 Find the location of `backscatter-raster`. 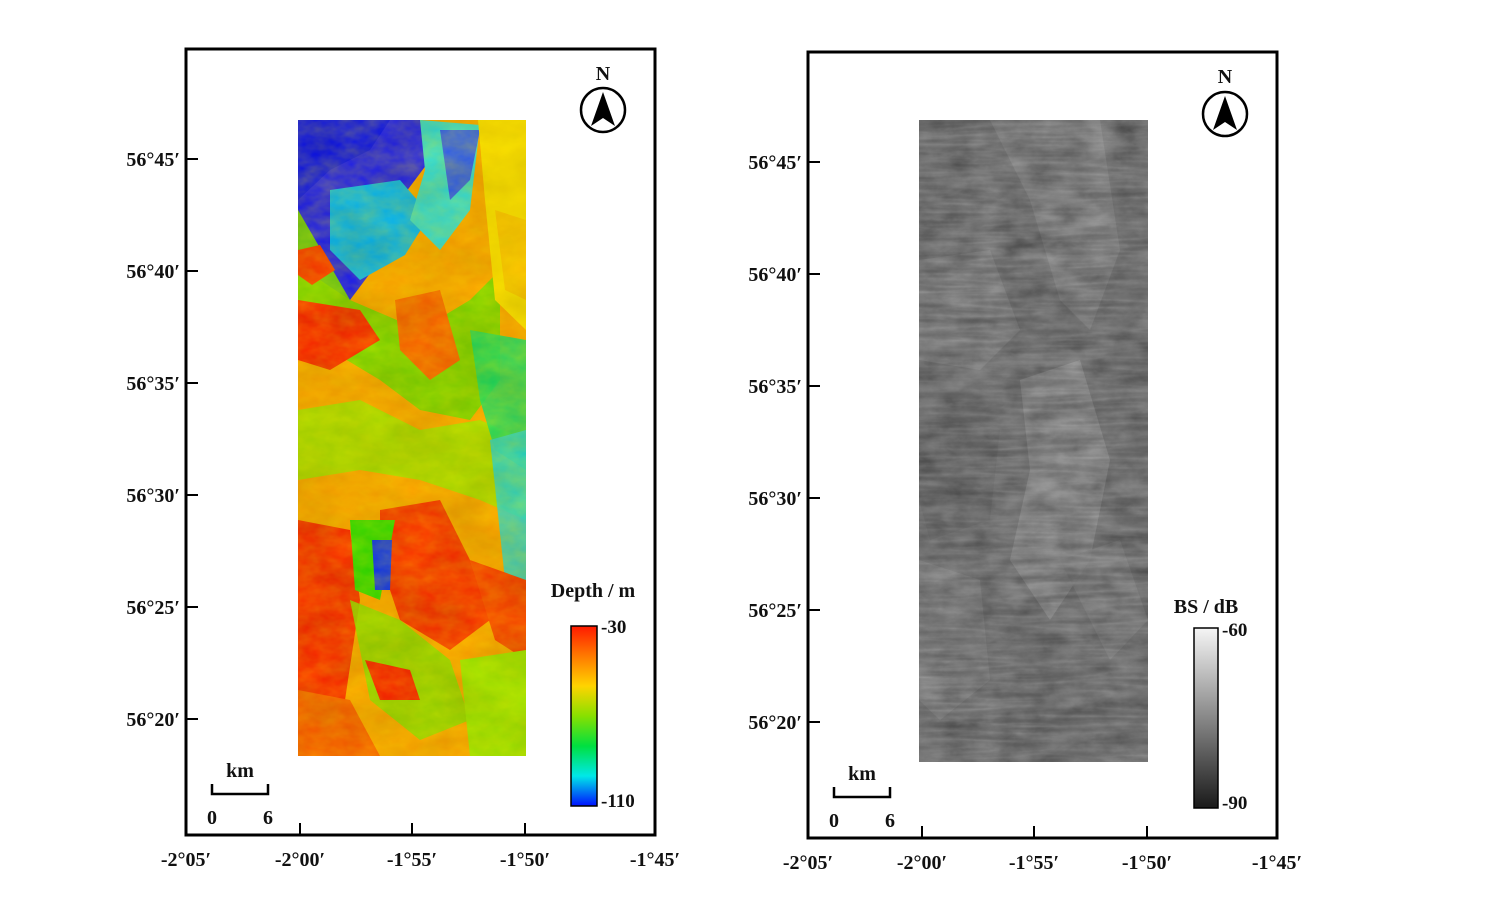

backscatter-raster is located at coordinates (1033, 441).